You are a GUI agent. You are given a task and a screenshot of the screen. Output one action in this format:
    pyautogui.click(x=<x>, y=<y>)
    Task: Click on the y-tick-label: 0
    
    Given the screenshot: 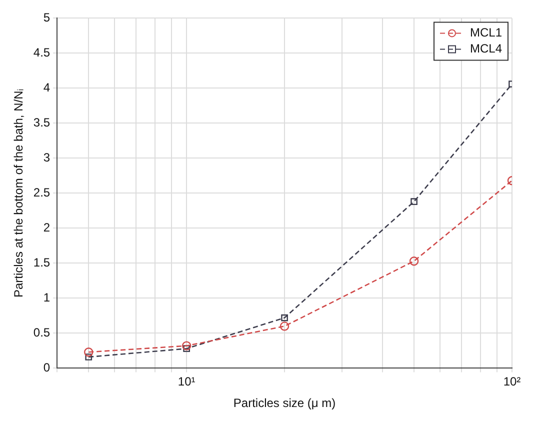 What is the action you would take?
    pyautogui.click(x=46, y=367)
    